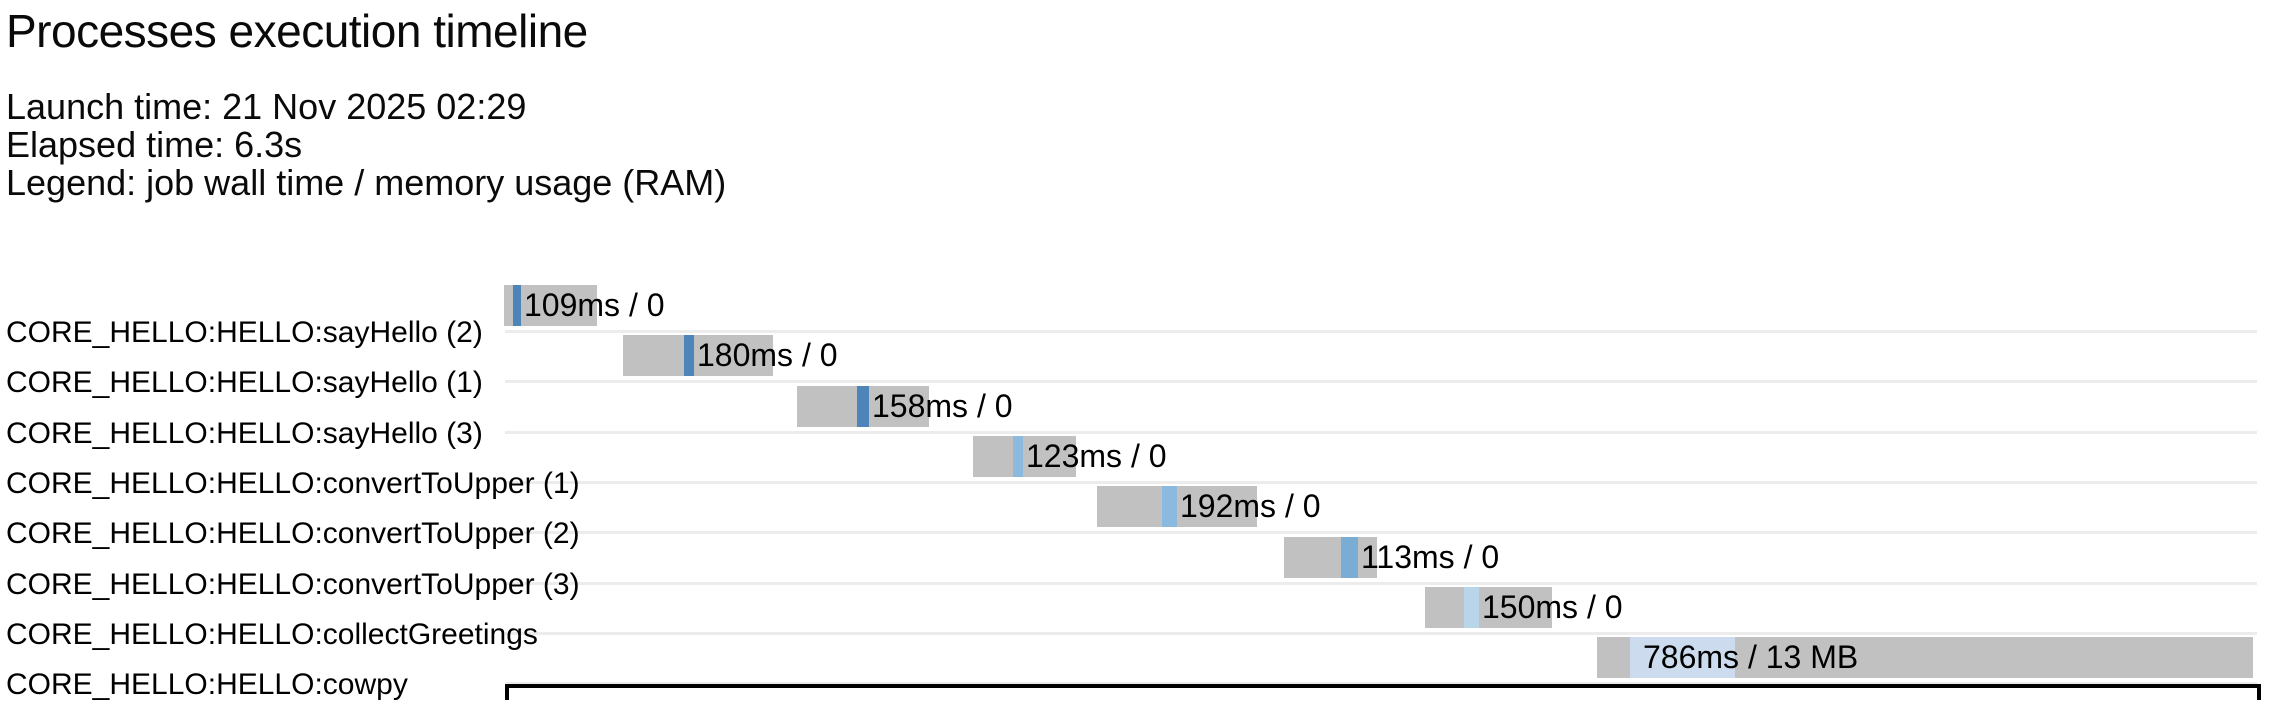  I want to click on process-label: CORE_HELLO:HELLO:sayHello (2), so click(244, 332).